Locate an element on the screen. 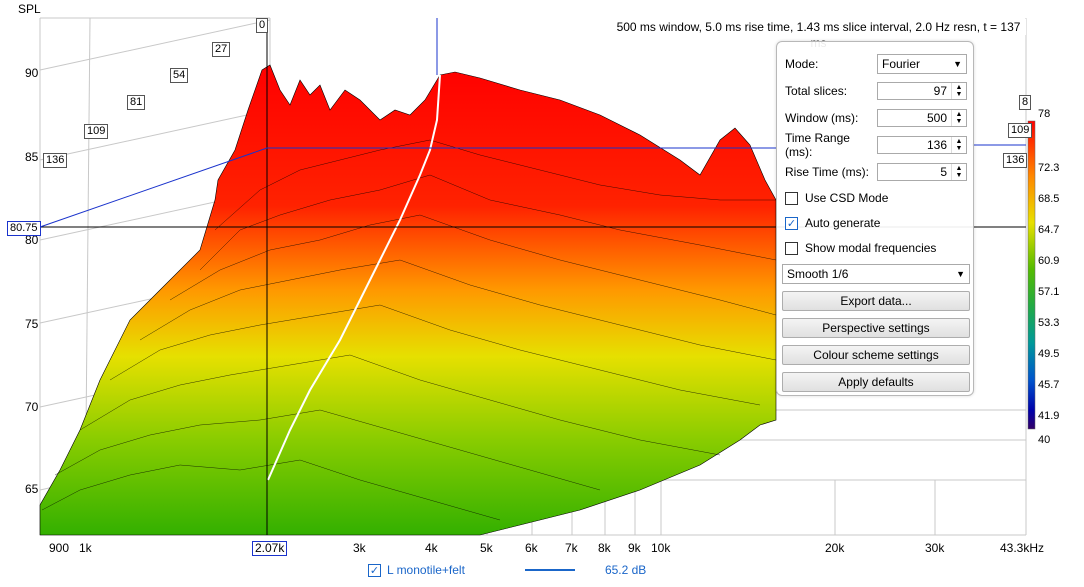 The image size is (1084, 587). scale-label-60-9: 60.9 is located at coordinates (1049, 261).